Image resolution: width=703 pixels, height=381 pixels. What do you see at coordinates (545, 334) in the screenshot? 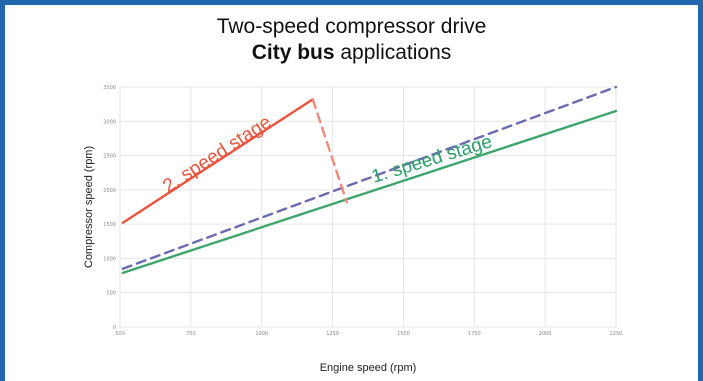
I see `x-tick-label: 2000` at bounding box center [545, 334].